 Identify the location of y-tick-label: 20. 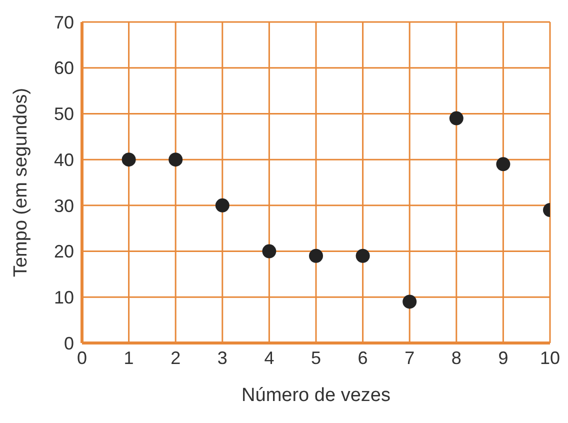
(64, 252).